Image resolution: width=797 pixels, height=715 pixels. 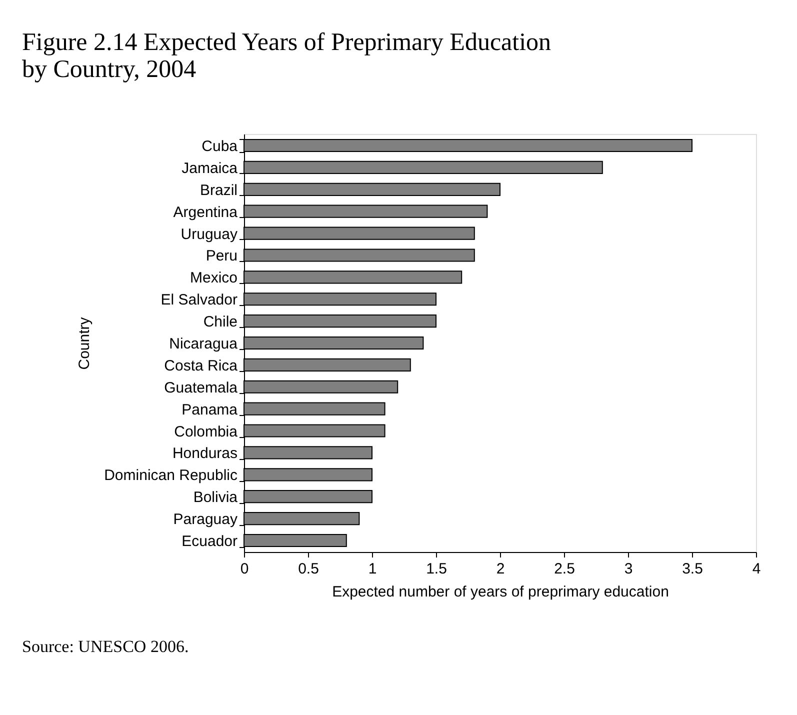 I want to click on y-tick-label: Guatemala, so click(x=201, y=387).